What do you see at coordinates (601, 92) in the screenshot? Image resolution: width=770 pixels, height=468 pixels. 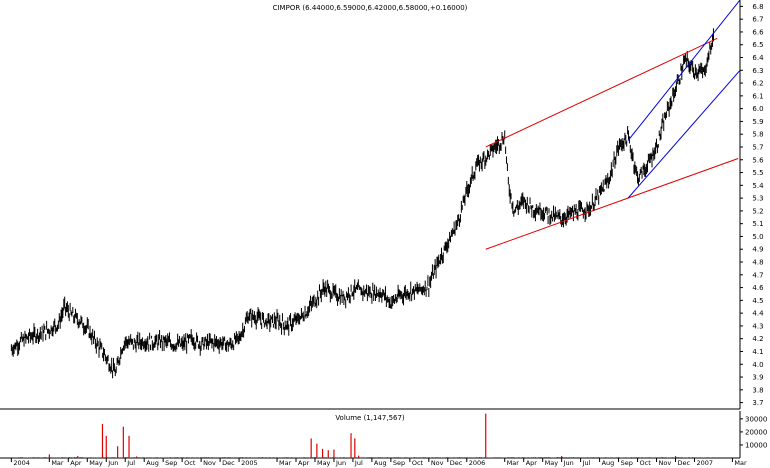 I see `trend-line-red-upper` at bounding box center [601, 92].